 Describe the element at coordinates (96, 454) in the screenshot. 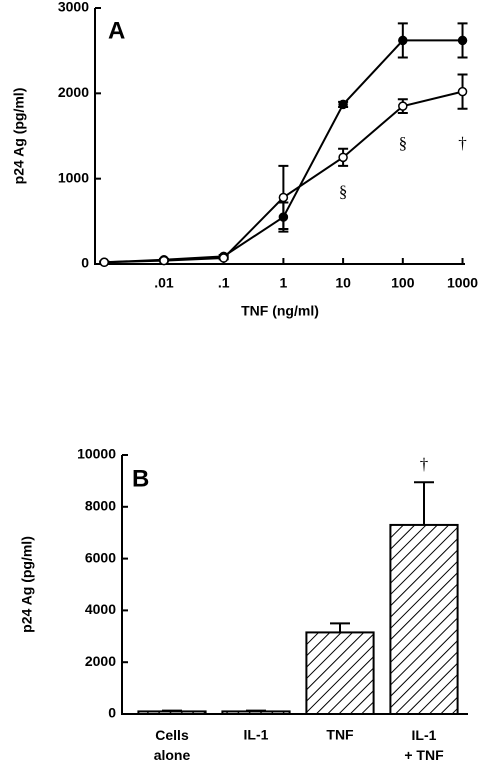

I see `y-tick-label: 10000` at that location.